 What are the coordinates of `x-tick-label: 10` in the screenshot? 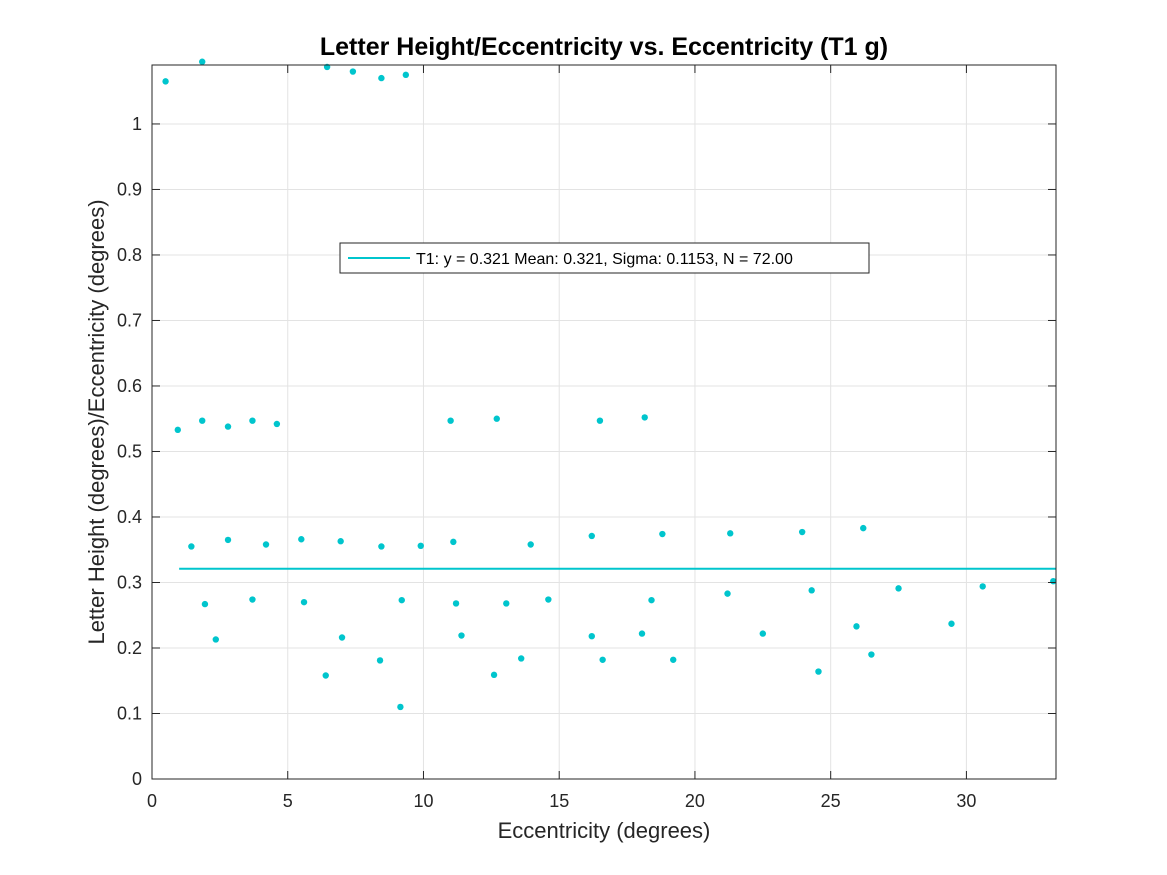 It's located at (423, 801).